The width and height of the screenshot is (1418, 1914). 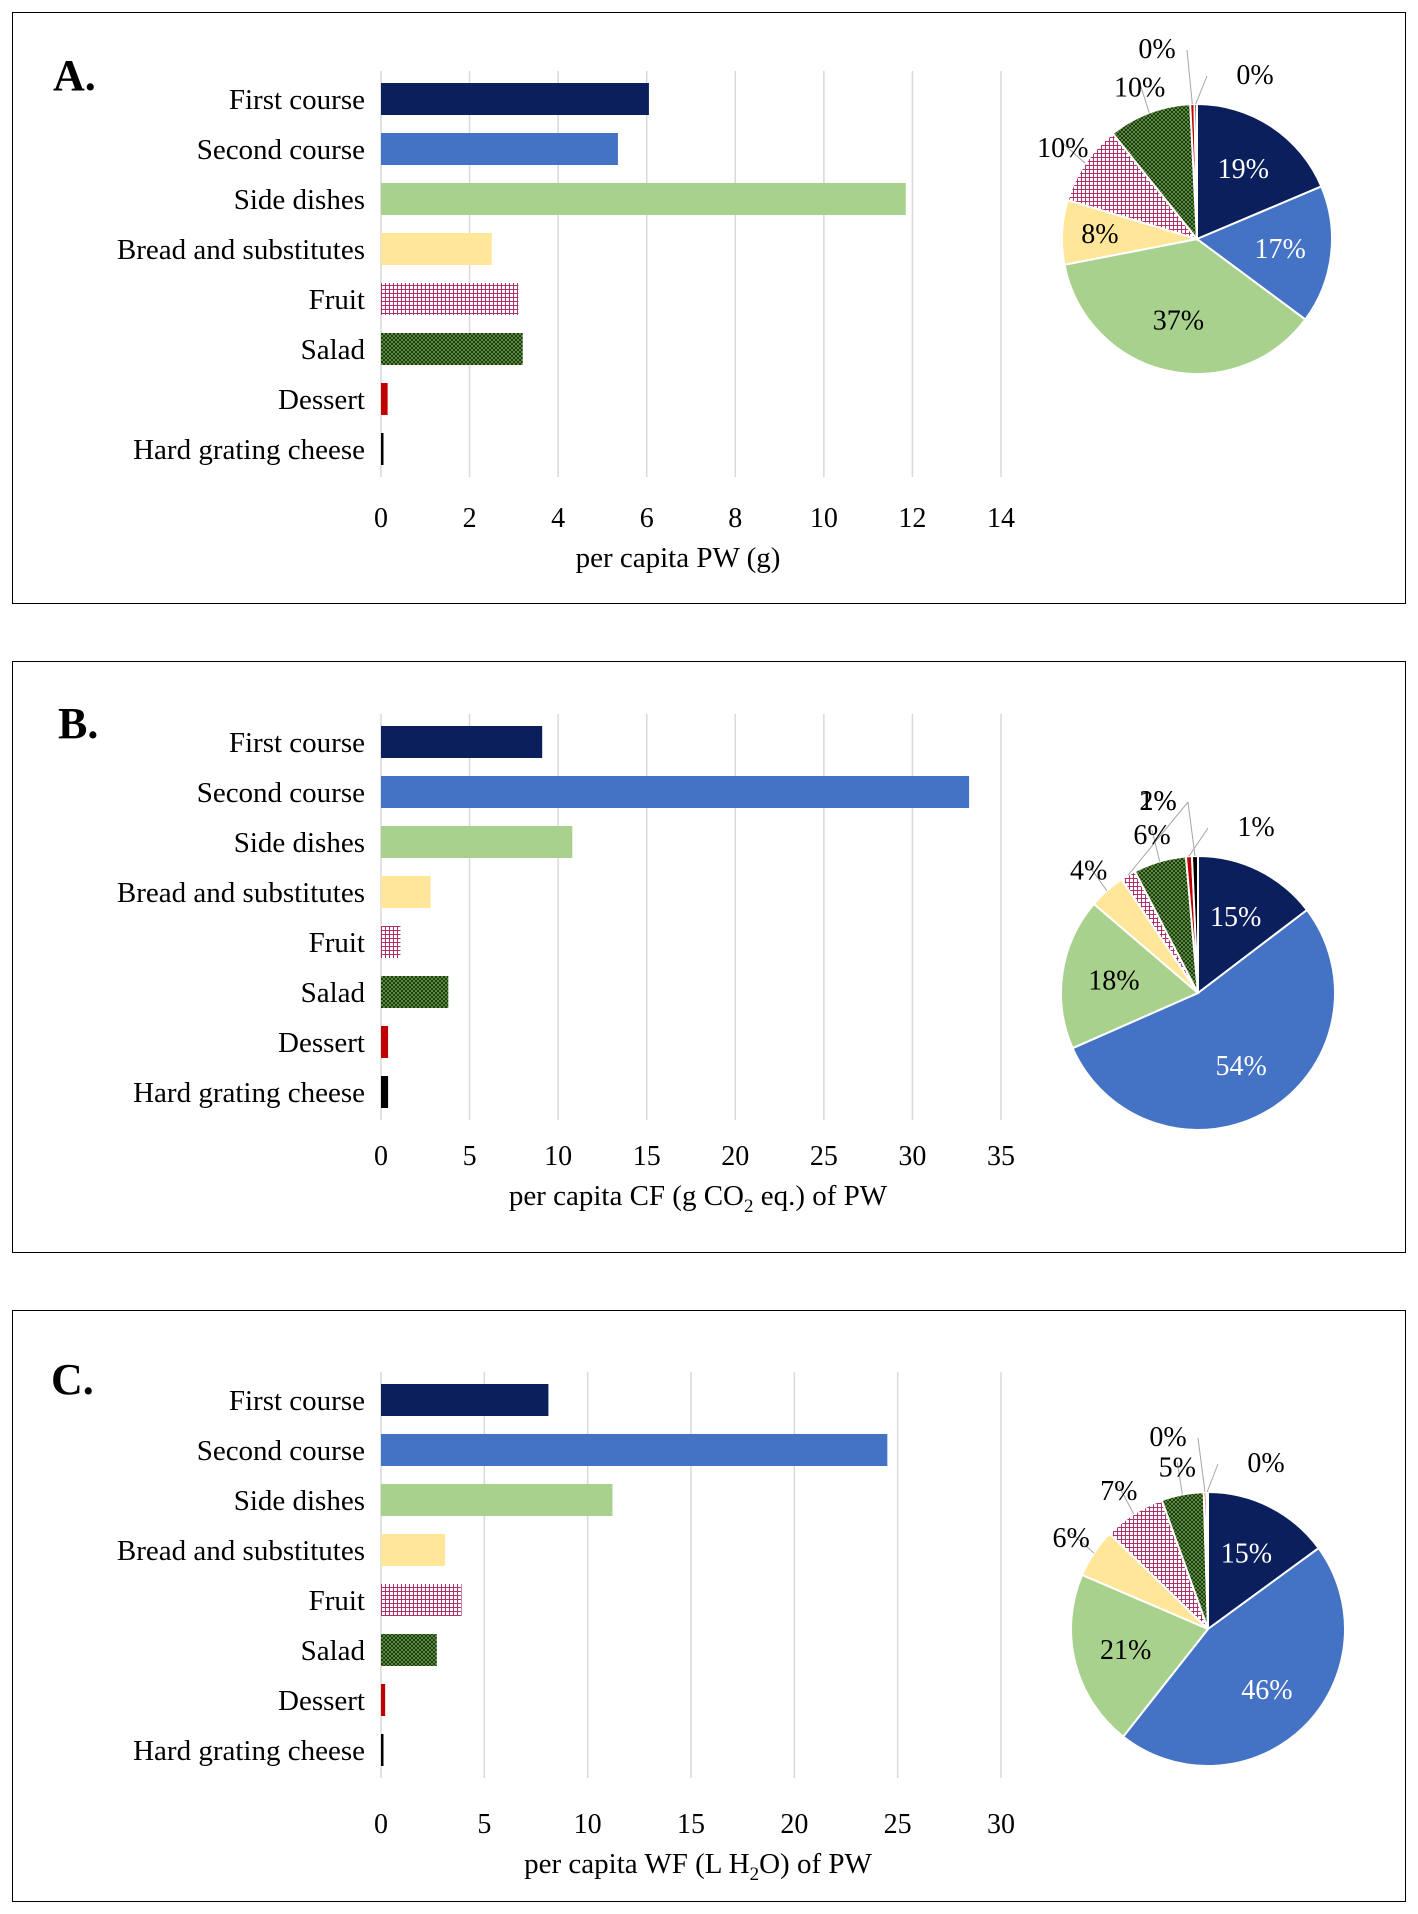 What do you see at coordinates (1129, 976) in the screenshot?
I see `pie-slice-side-dishes` at bounding box center [1129, 976].